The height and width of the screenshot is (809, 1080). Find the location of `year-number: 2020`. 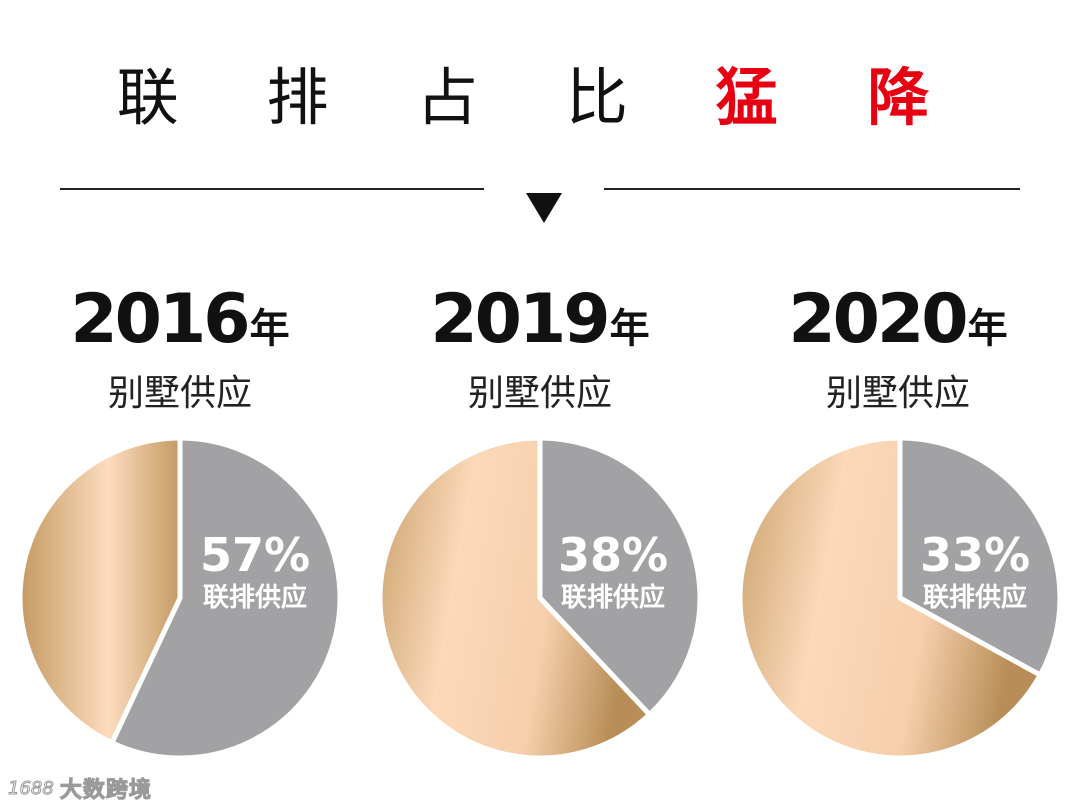

year-number: 2020 is located at coordinates (878, 319).